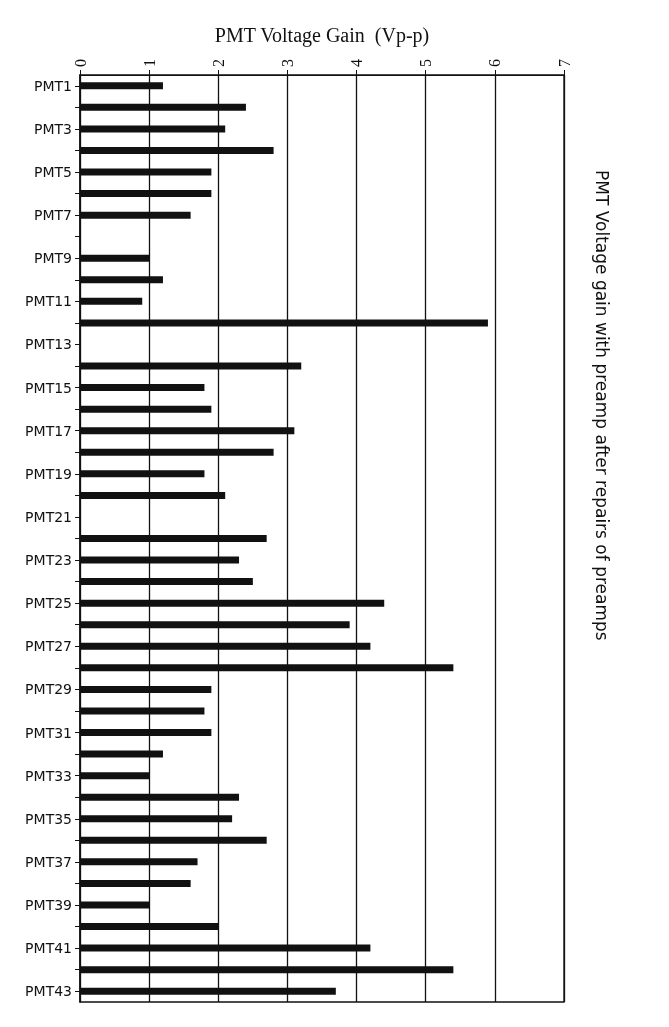 The height and width of the screenshot is (1027, 669). What do you see at coordinates (48, 991) in the screenshot?
I see `y-tick-label: PMT43` at bounding box center [48, 991].